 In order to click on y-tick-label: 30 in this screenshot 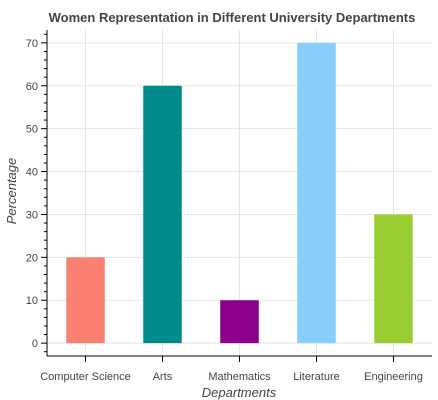, I will do `click(32, 215)`.